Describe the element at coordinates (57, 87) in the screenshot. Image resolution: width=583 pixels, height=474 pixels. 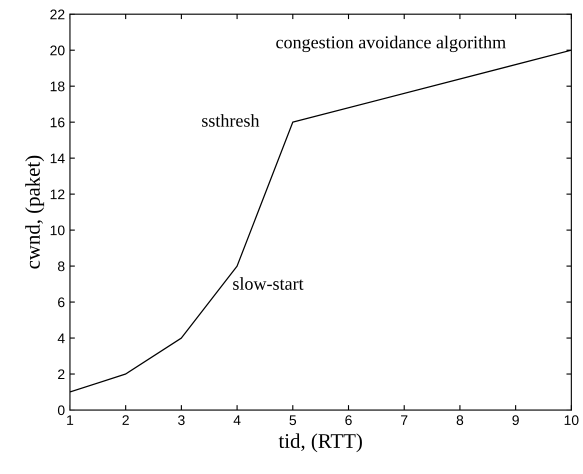
I see `y-tick-label: 18` at that location.